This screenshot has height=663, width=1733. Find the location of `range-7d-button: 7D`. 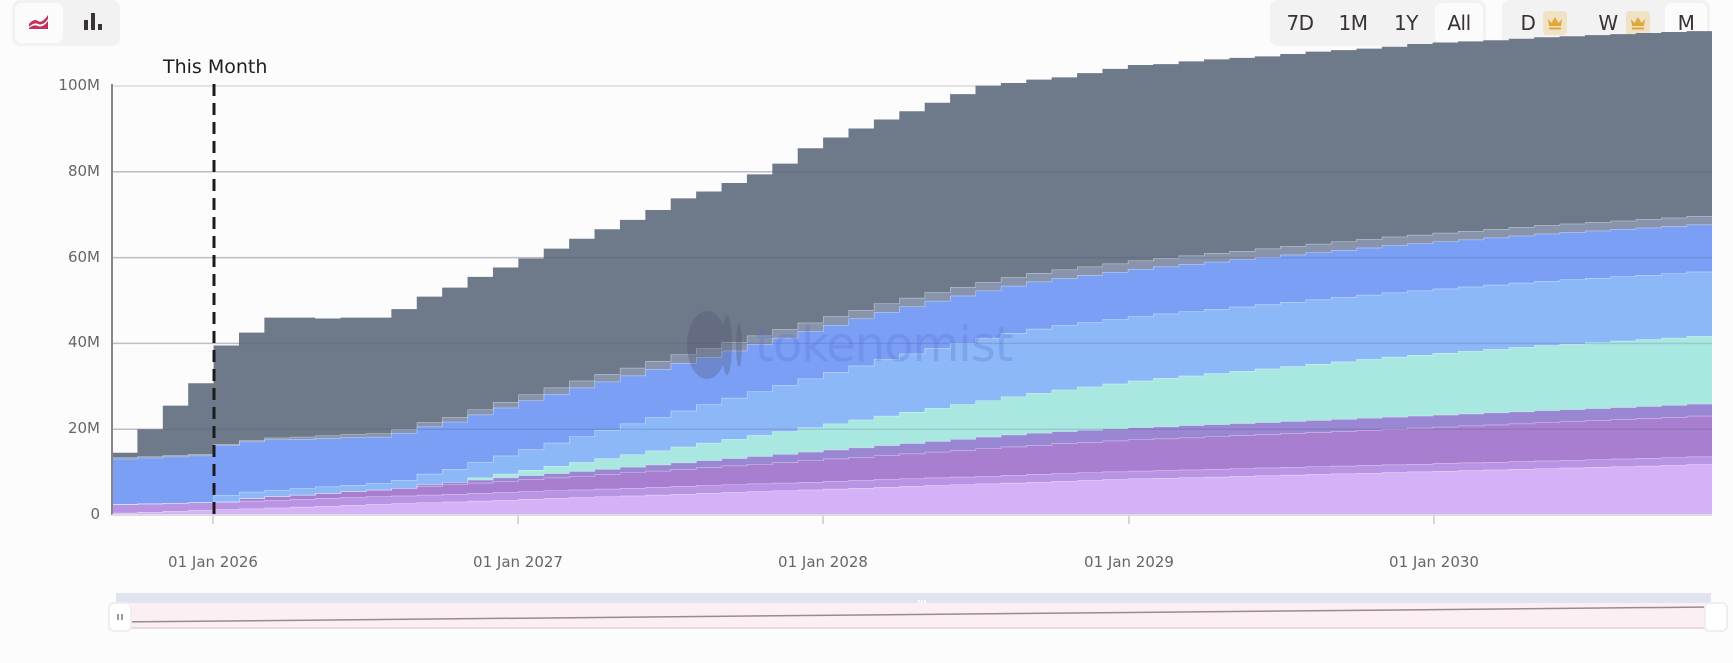

range-7d-button: 7D is located at coordinates (1300, 23).